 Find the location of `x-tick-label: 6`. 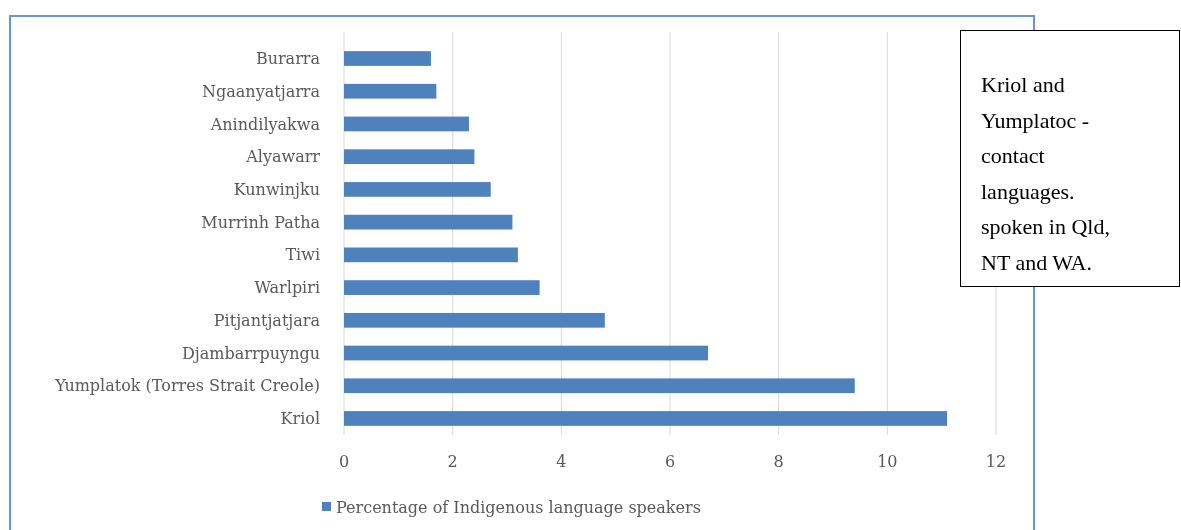

x-tick-label: 6 is located at coordinates (670, 461).